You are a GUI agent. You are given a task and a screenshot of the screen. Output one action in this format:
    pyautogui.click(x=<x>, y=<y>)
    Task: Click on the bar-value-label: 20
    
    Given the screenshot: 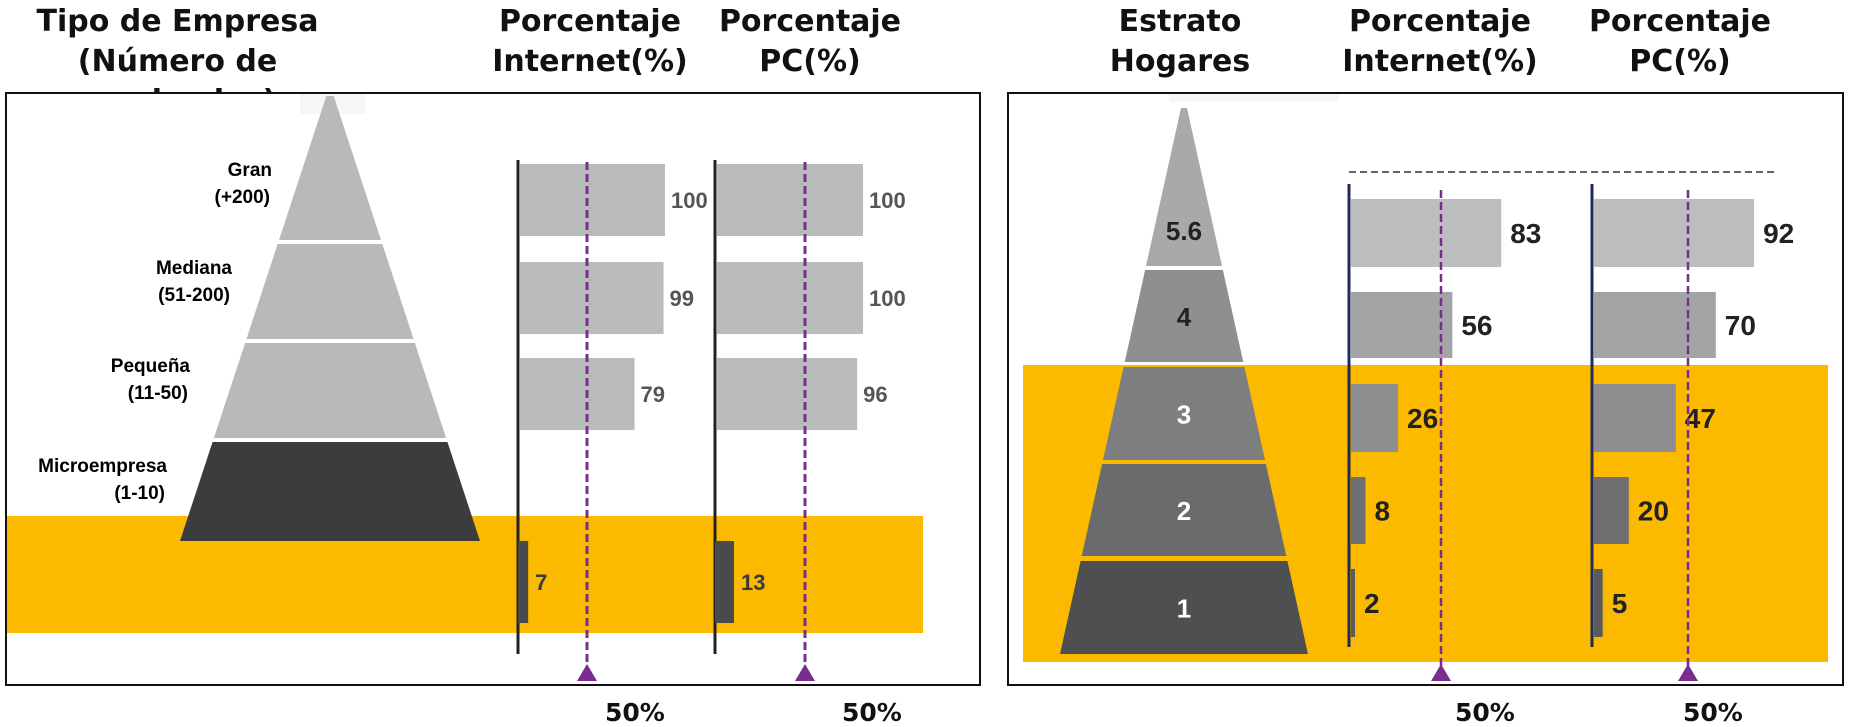 What is the action you would take?
    pyautogui.click(x=1653, y=511)
    